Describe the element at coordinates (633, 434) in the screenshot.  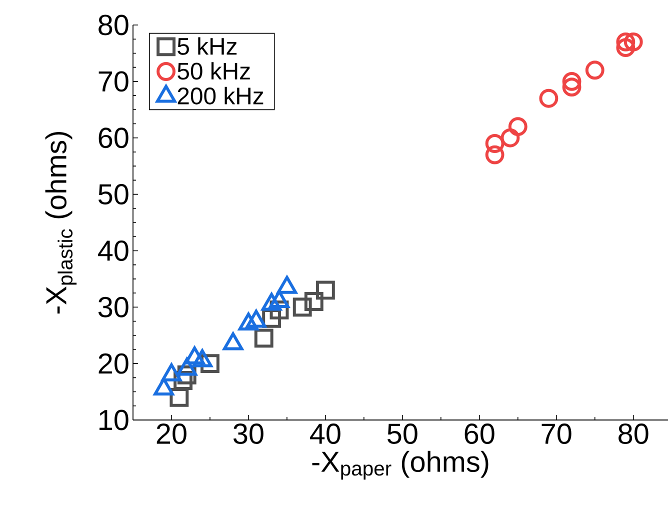
I see `x-tick-label: 80` at that location.